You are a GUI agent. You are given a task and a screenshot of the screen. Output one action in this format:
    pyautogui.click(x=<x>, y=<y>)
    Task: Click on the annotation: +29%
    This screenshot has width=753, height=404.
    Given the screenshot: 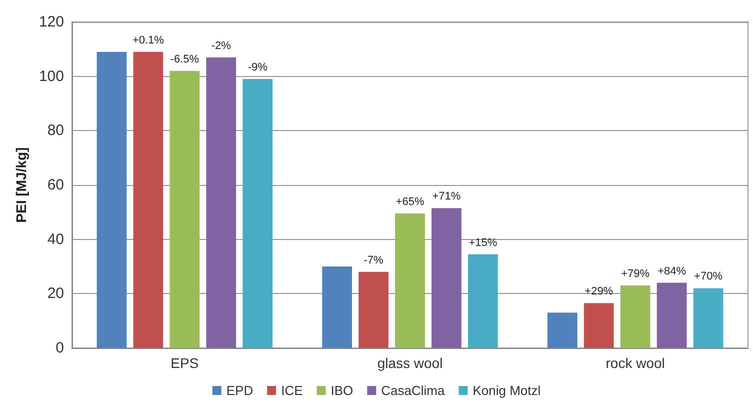 What is the action you would take?
    pyautogui.click(x=599, y=292)
    